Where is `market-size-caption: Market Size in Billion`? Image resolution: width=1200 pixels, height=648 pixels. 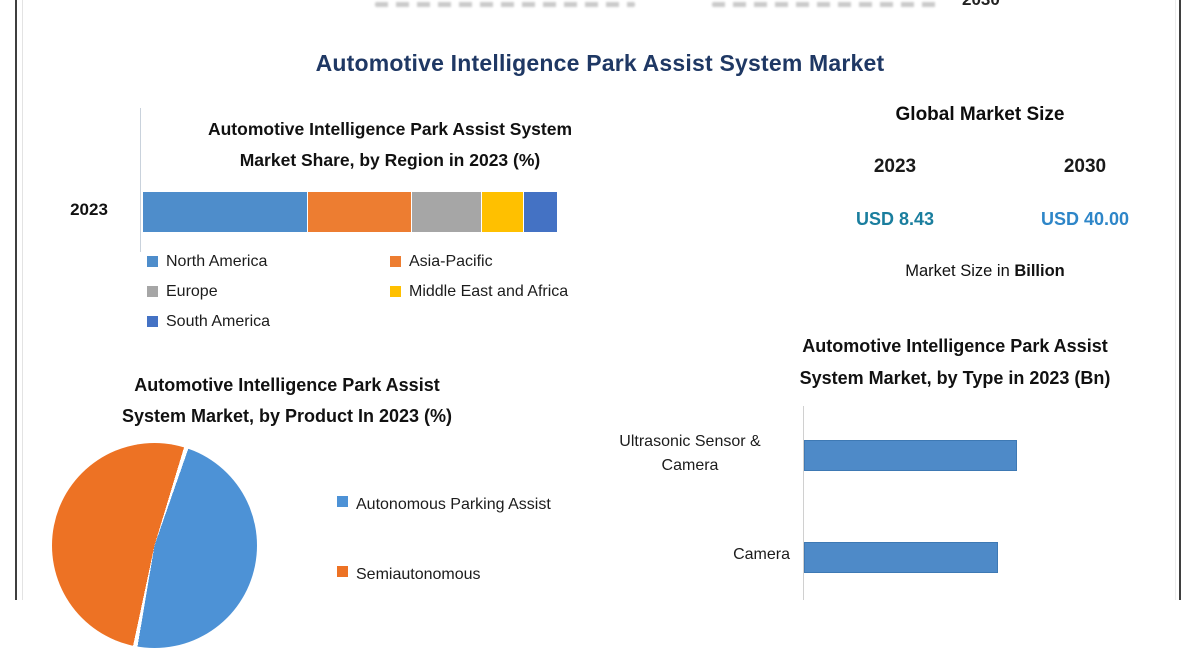 market-size-caption: Market Size in Billion is located at coordinates (985, 271).